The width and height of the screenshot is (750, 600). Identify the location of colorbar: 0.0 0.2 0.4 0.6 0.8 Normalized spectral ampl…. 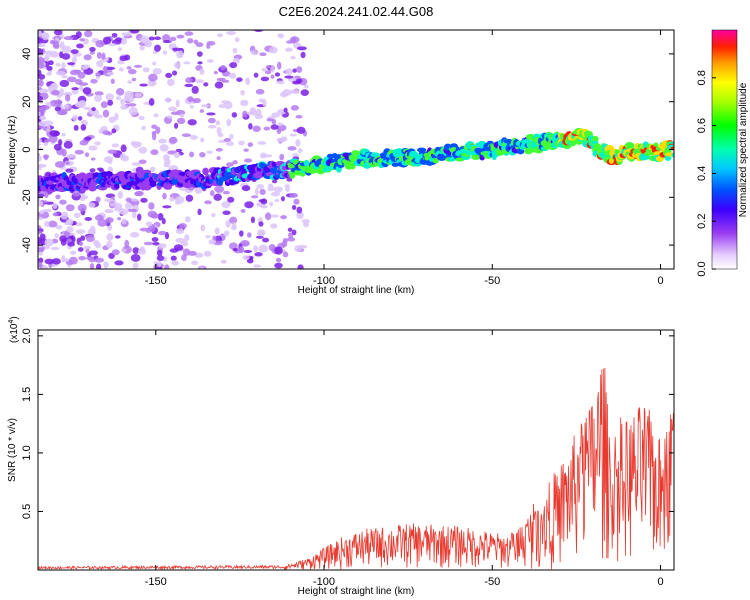
(722, 153).